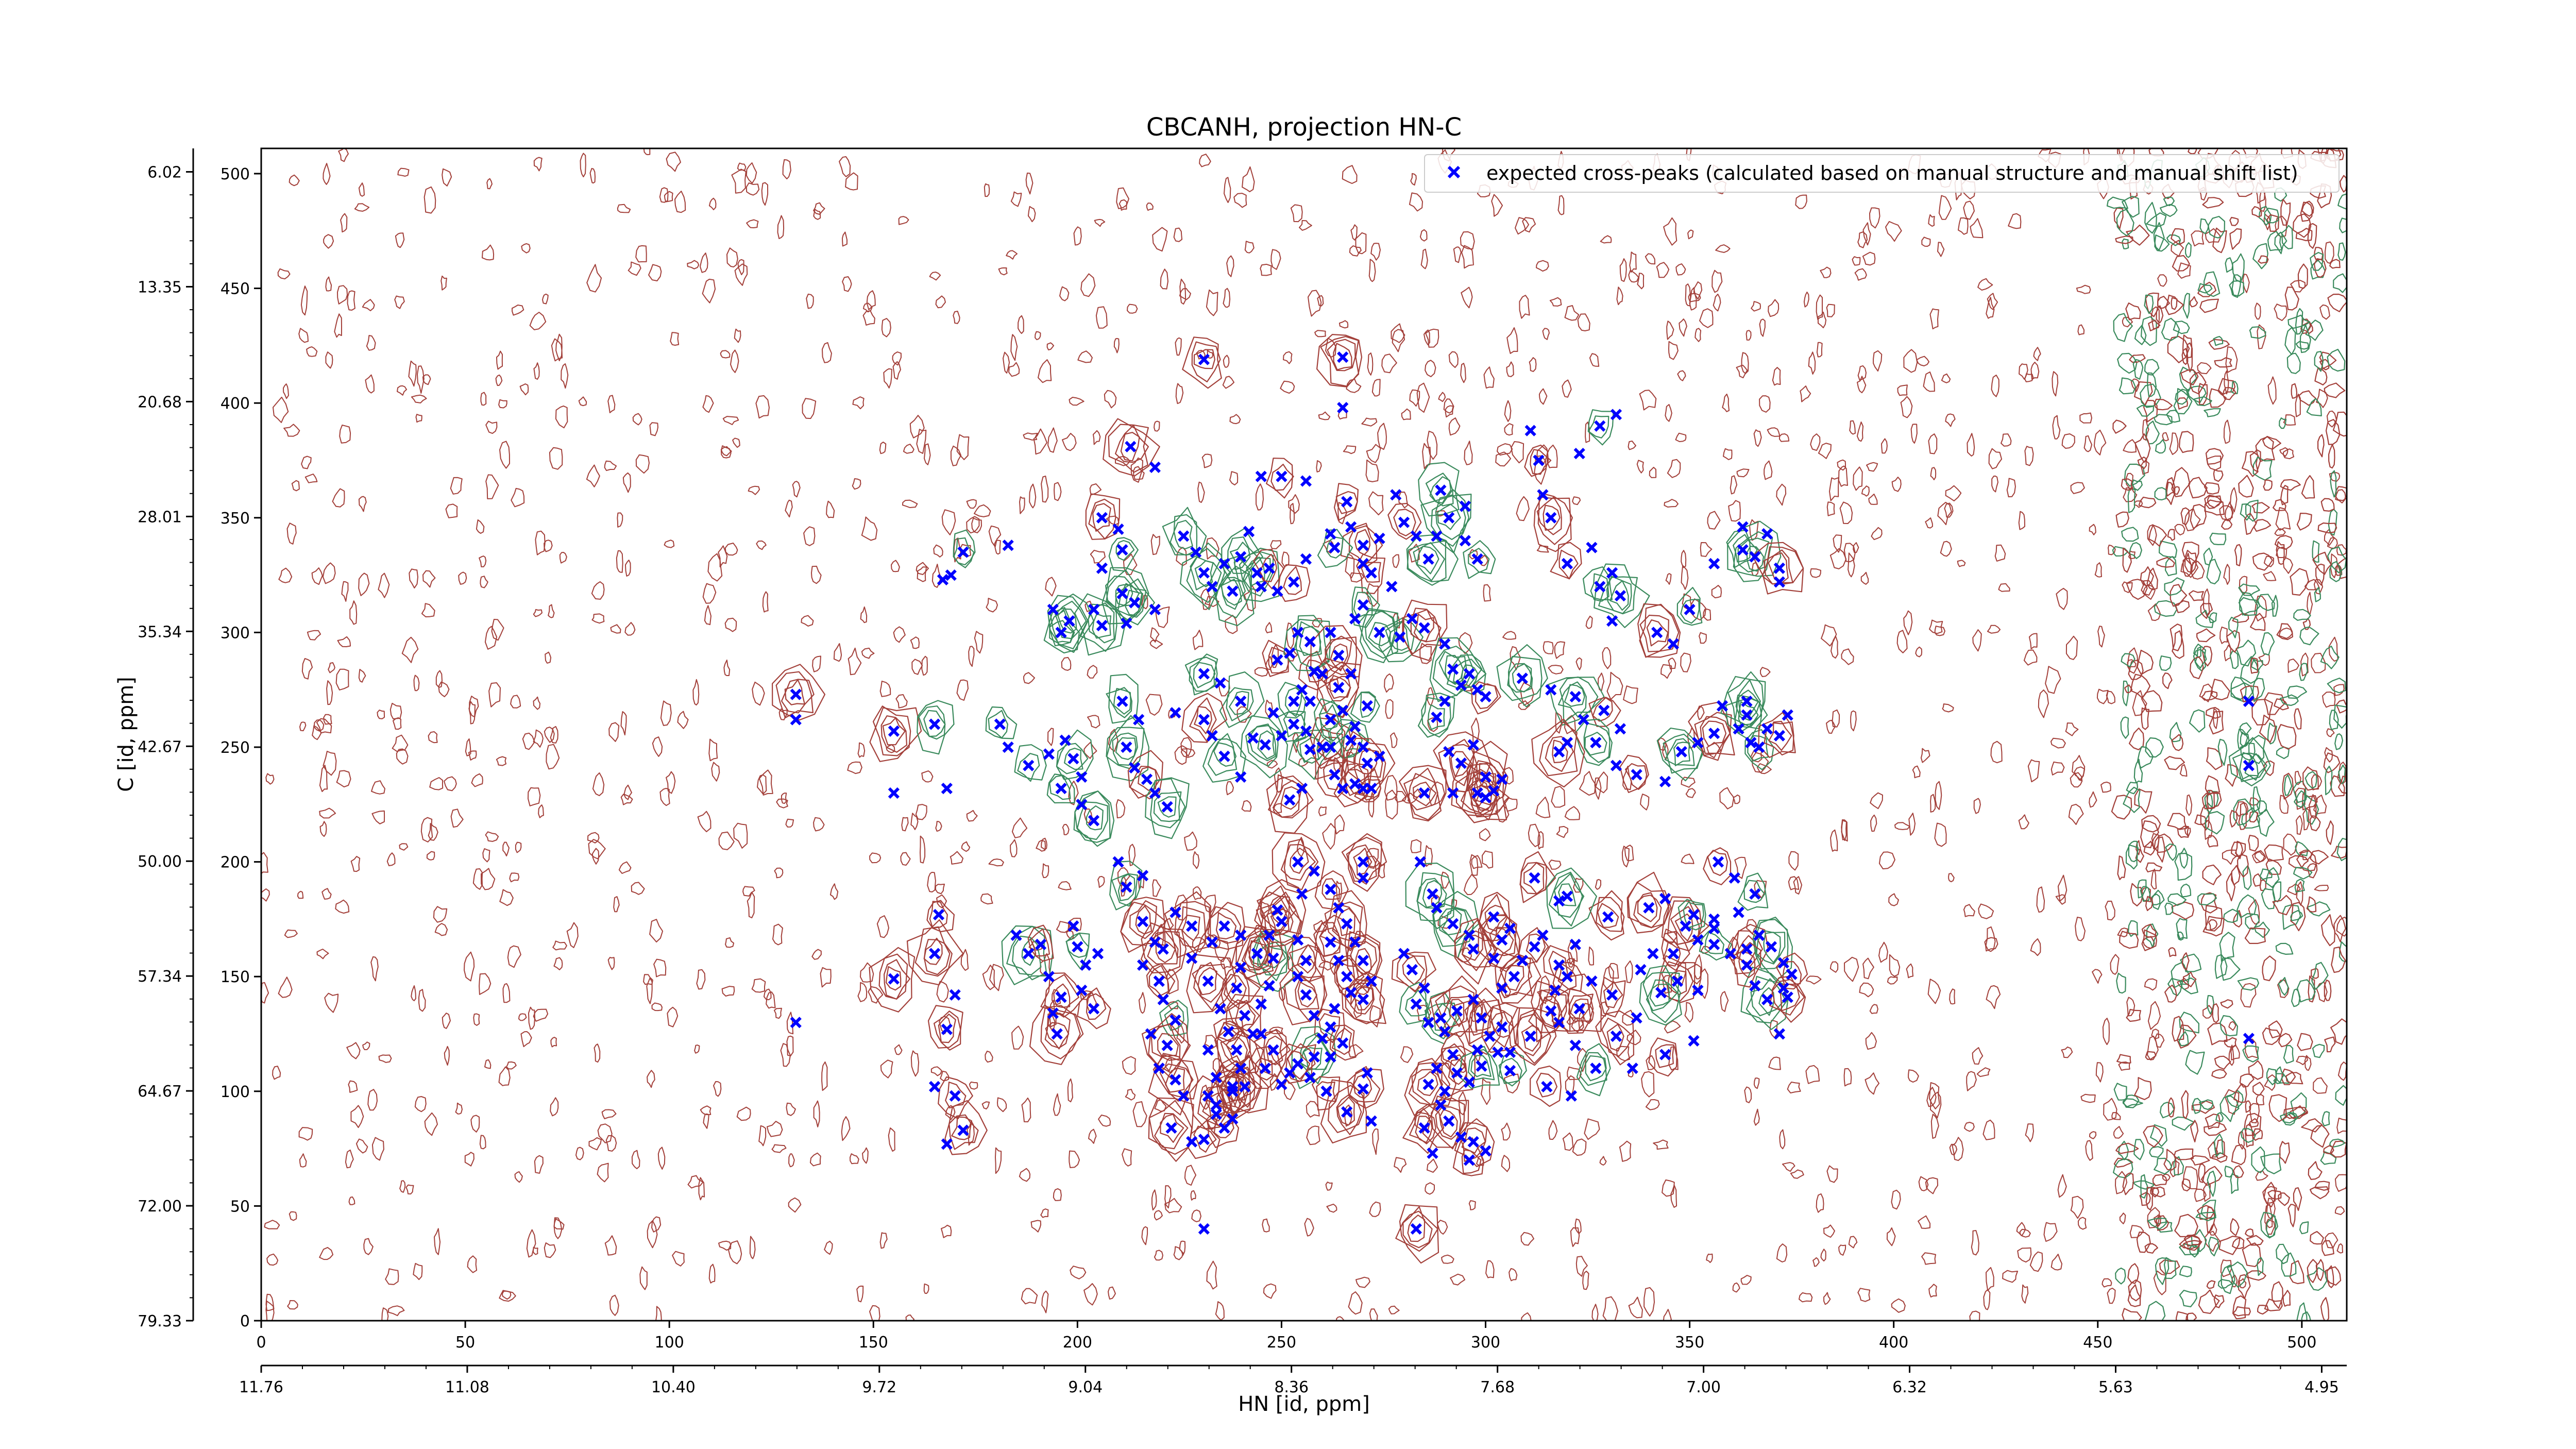  I want to click on chart-title: CBCANH, projection HN-C, so click(1304, 127).